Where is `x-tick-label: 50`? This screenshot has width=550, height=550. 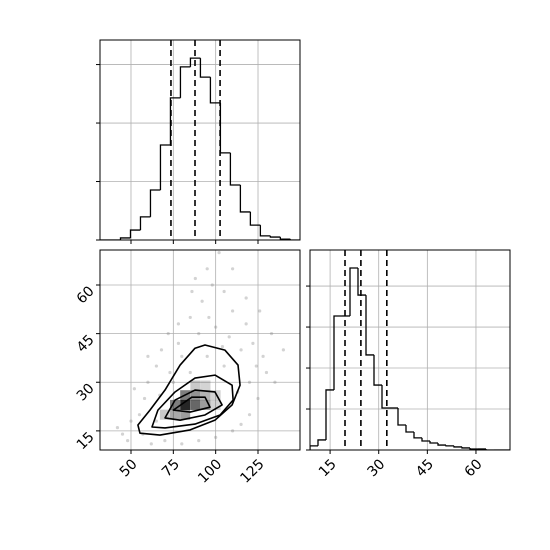
x-tick-label: 50 is located at coordinates (129, 468).